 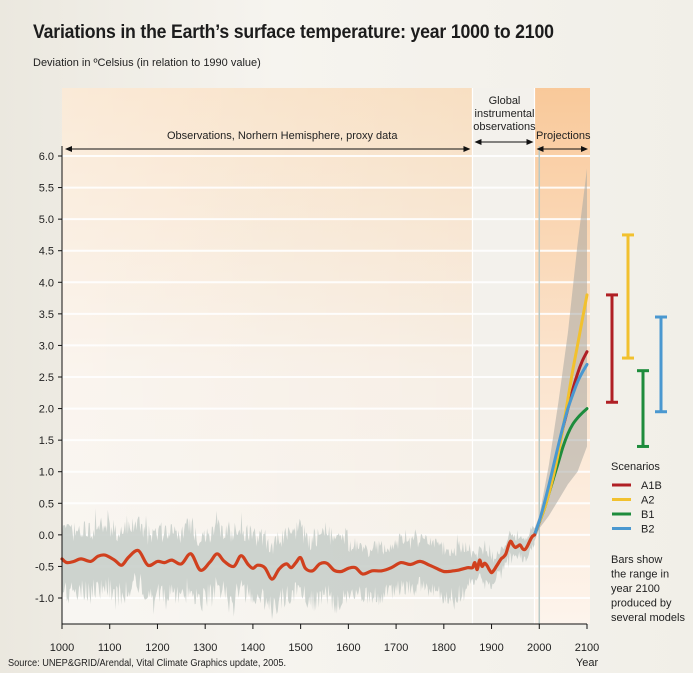 What do you see at coordinates (539, 648) in the screenshot?
I see `x-tick-label: 2000` at bounding box center [539, 648].